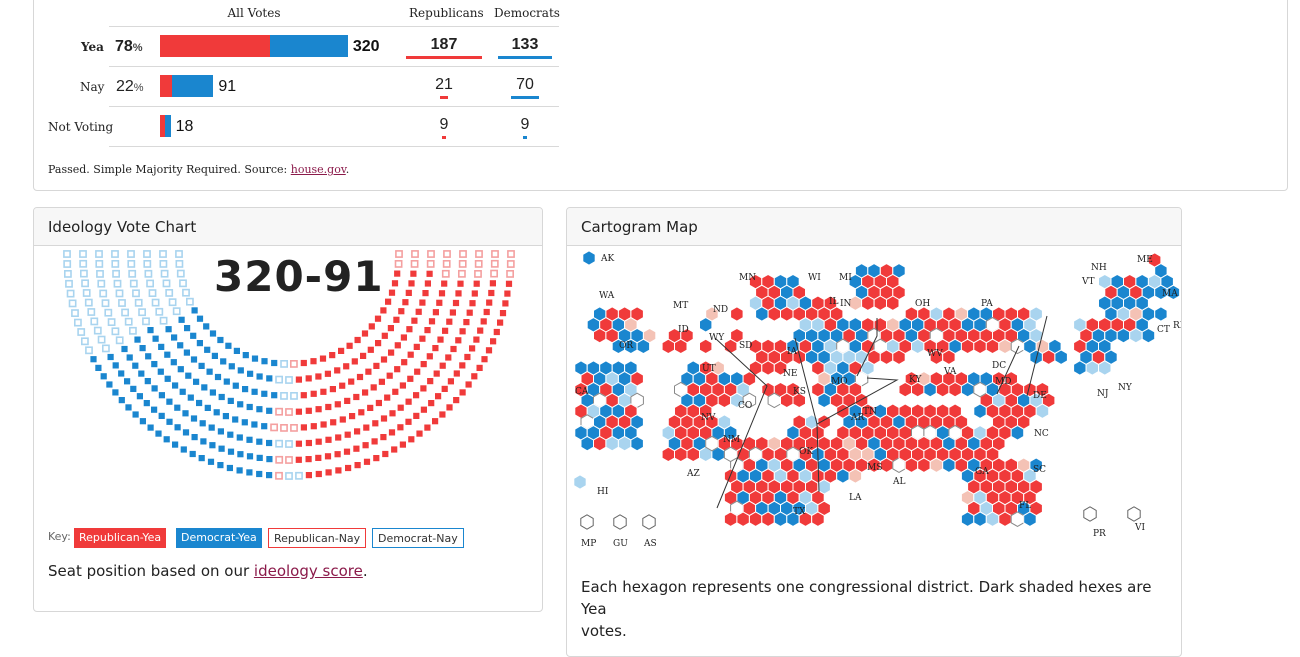 This screenshot has width=1300, height=657. What do you see at coordinates (525, 84) in the screenshot?
I see `nay-democrats-count: 70` at bounding box center [525, 84].